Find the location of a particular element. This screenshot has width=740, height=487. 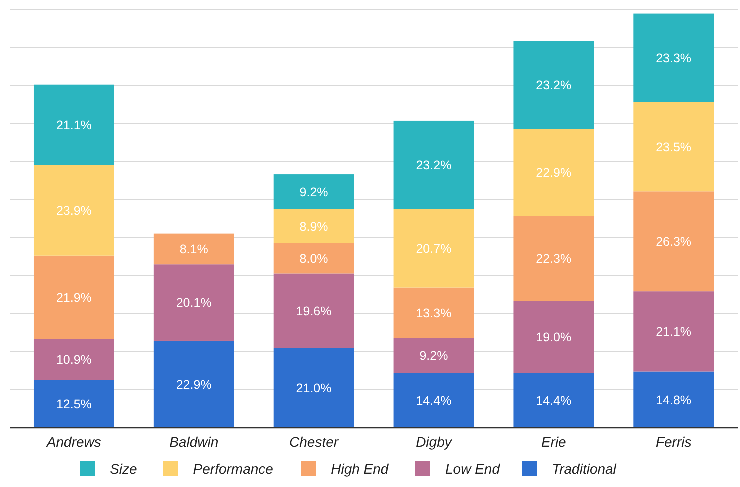

data-label: 8.1% is located at coordinates (194, 249).